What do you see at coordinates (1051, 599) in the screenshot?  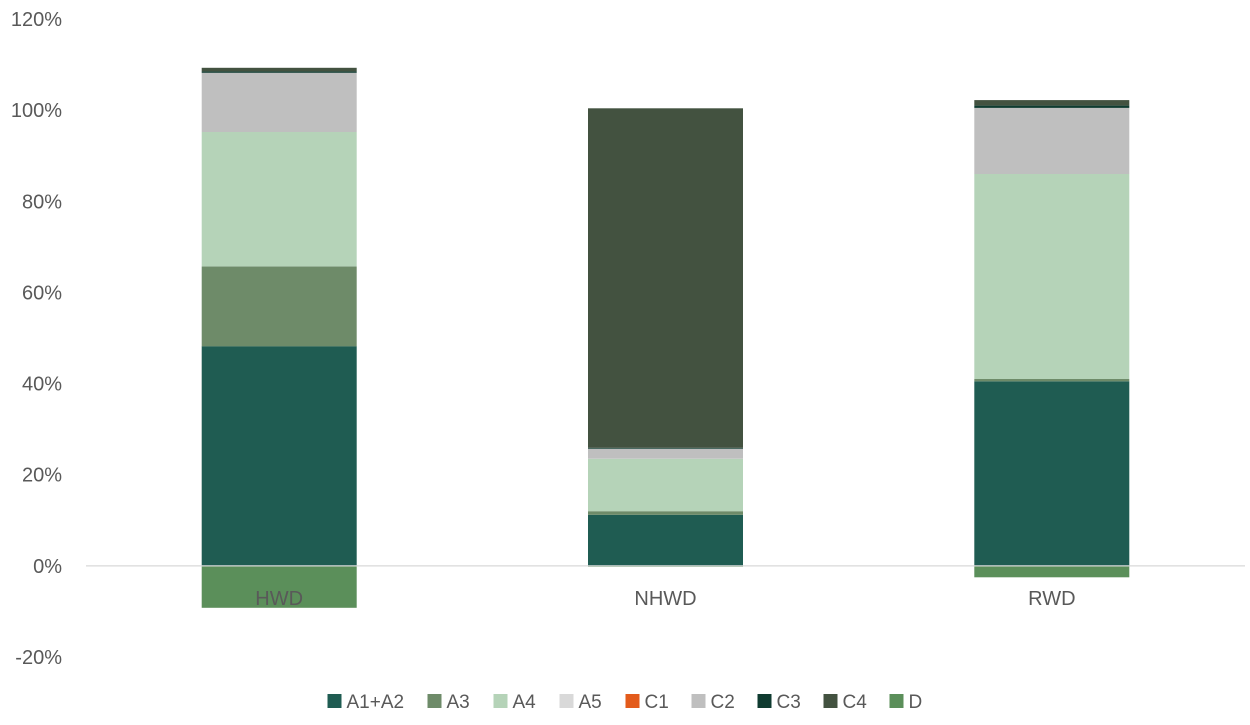 I see `x-category-label: RWD` at bounding box center [1051, 599].